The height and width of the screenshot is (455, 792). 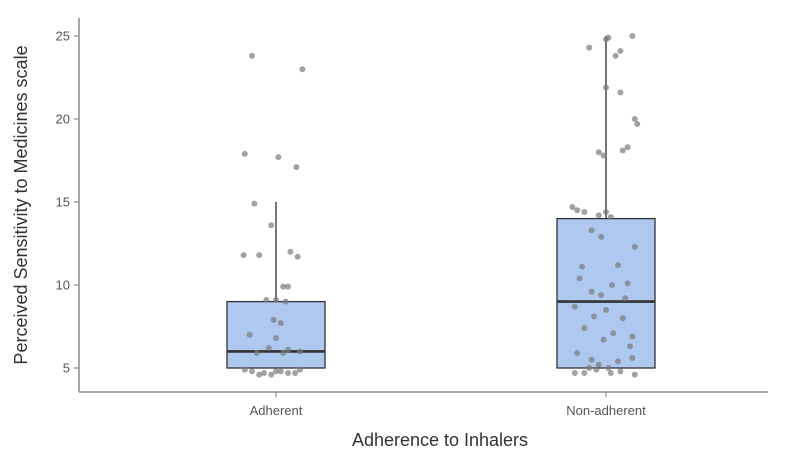 What do you see at coordinates (63, 36) in the screenshot?
I see `y-tick-label: 25` at bounding box center [63, 36].